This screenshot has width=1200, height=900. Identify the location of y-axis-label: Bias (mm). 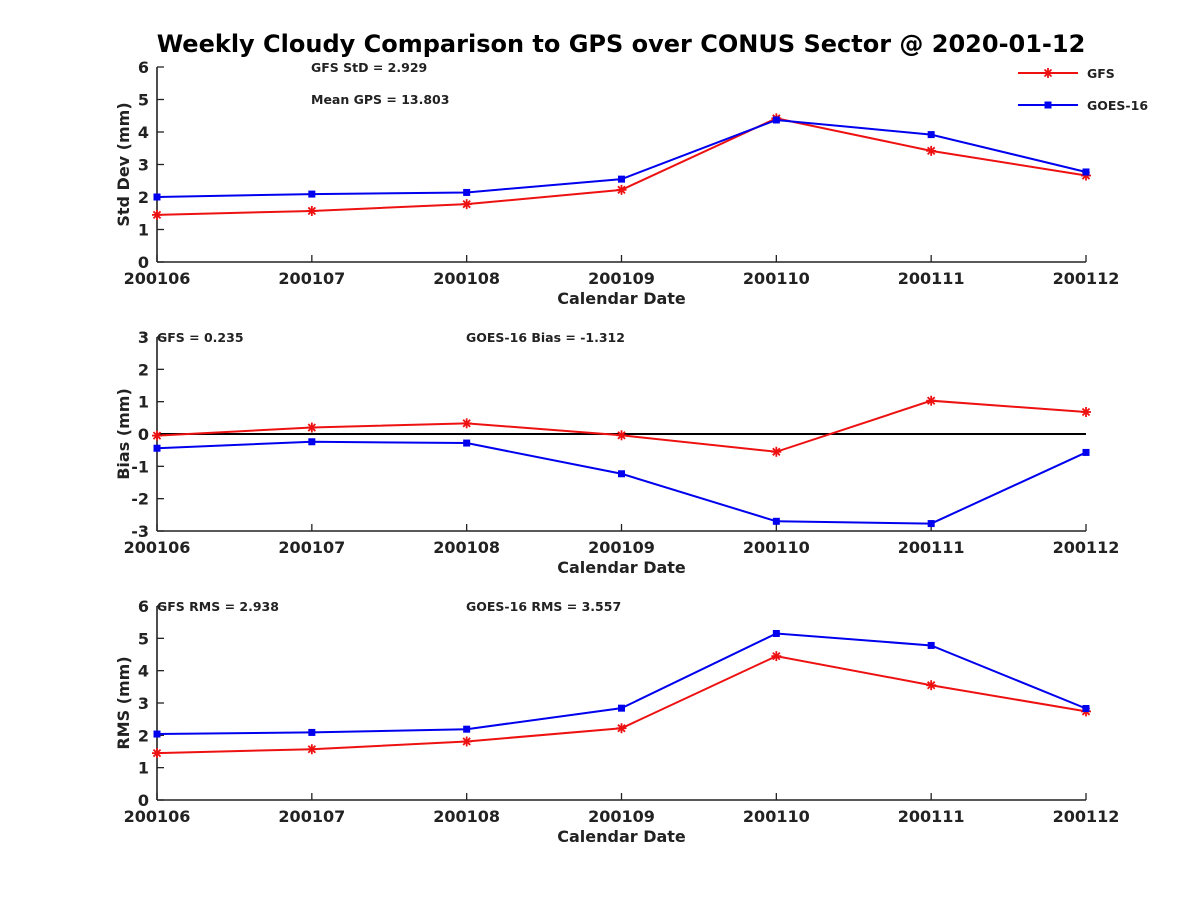
(123, 434).